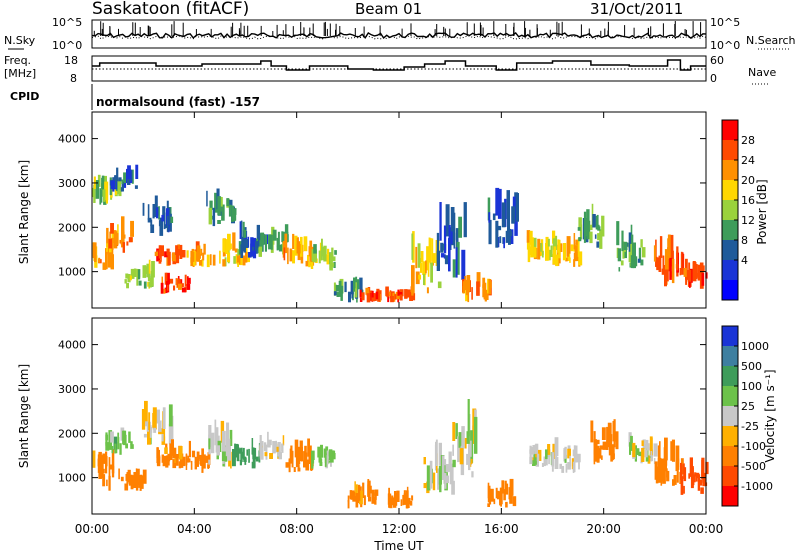  Describe the element at coordinates (748, 140) in the screenshot. I see `colorbar-label: 28` at that location.